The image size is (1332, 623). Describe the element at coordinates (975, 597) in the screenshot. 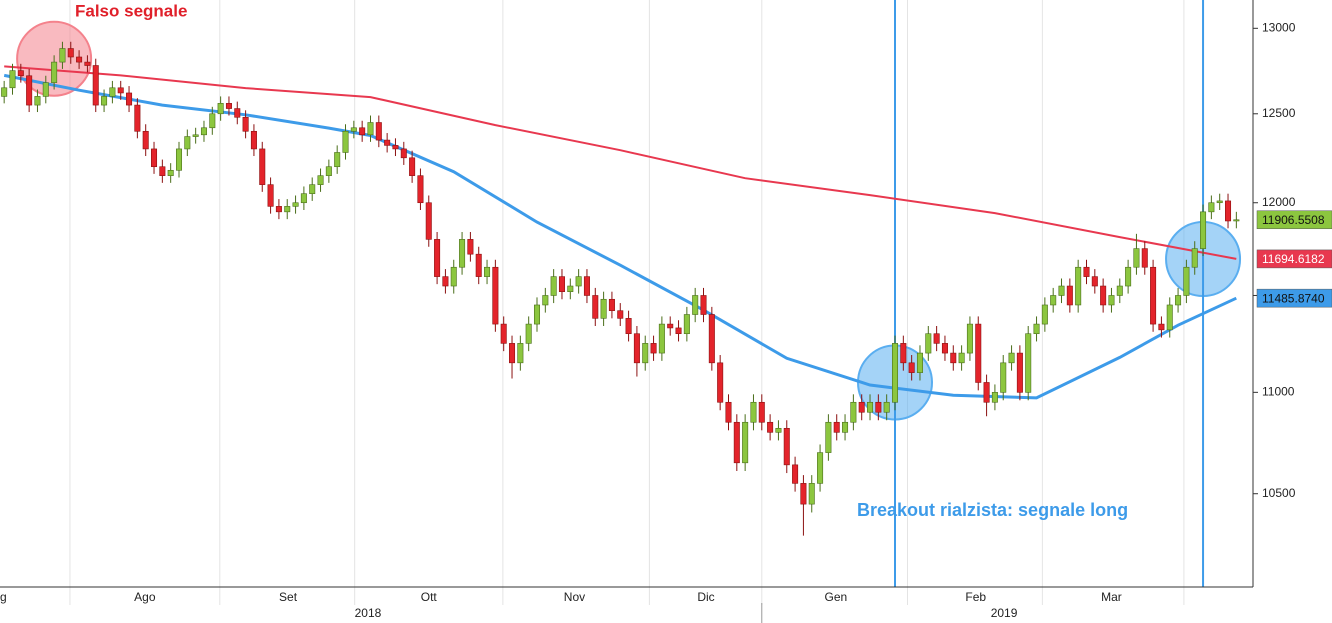

I see `x-tick-label: Feb` at that location.